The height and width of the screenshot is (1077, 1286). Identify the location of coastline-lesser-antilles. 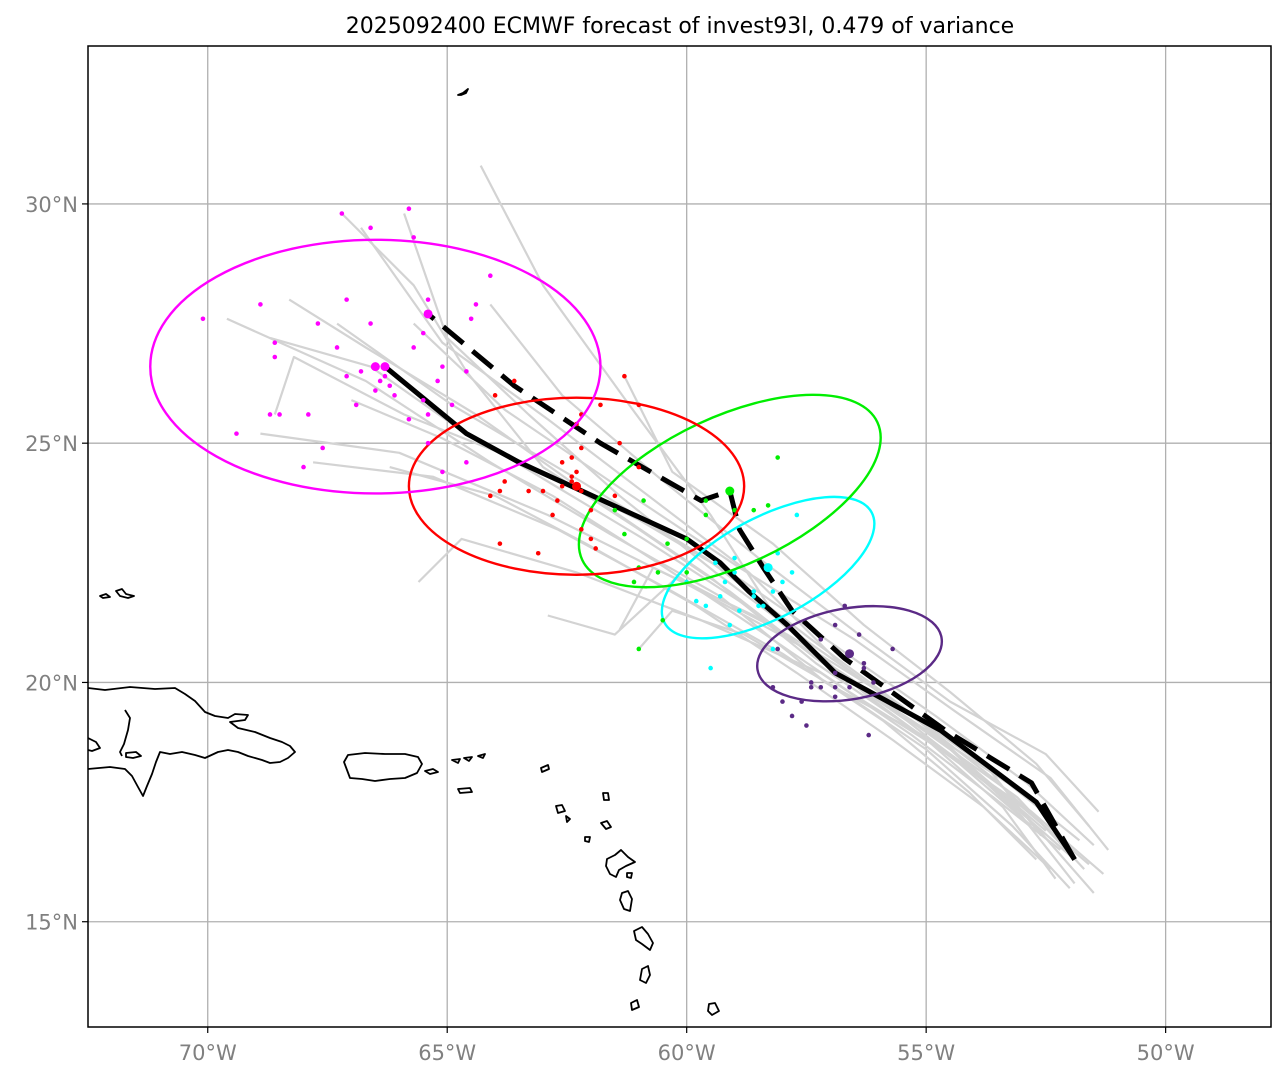
(630, 890).